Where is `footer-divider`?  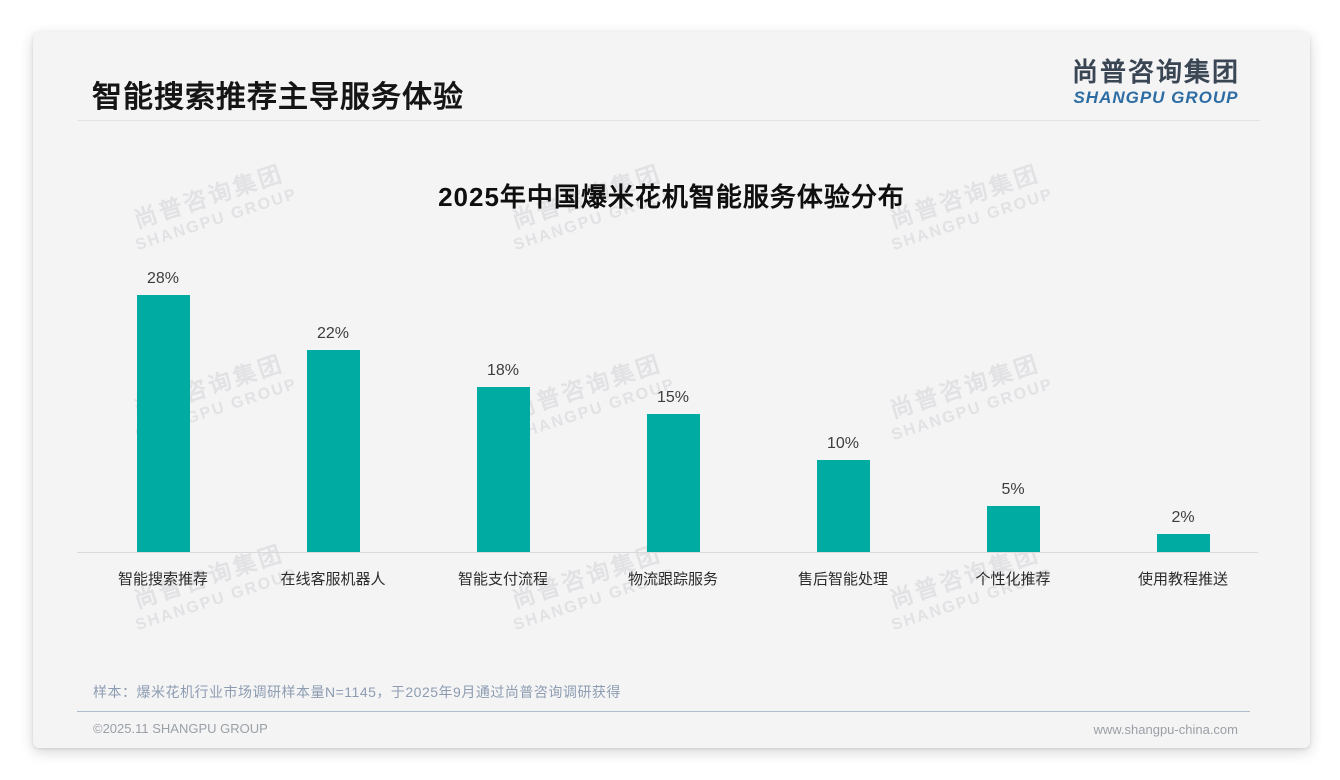 footer-divider is located at coordinates (663, 711).